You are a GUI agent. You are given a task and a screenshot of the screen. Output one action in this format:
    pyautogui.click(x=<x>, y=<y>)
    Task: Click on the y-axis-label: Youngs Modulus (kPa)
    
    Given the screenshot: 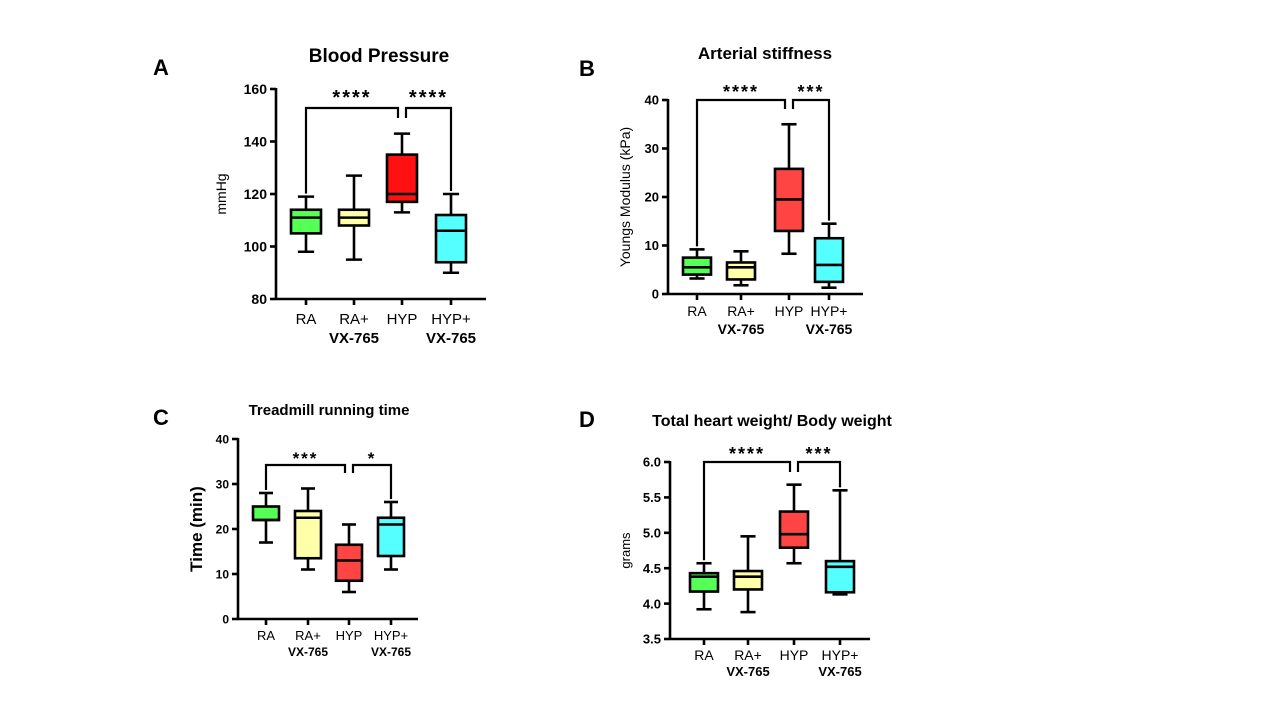 What is the action you would take?
    pyautogui.click(x=625, y=197)
    